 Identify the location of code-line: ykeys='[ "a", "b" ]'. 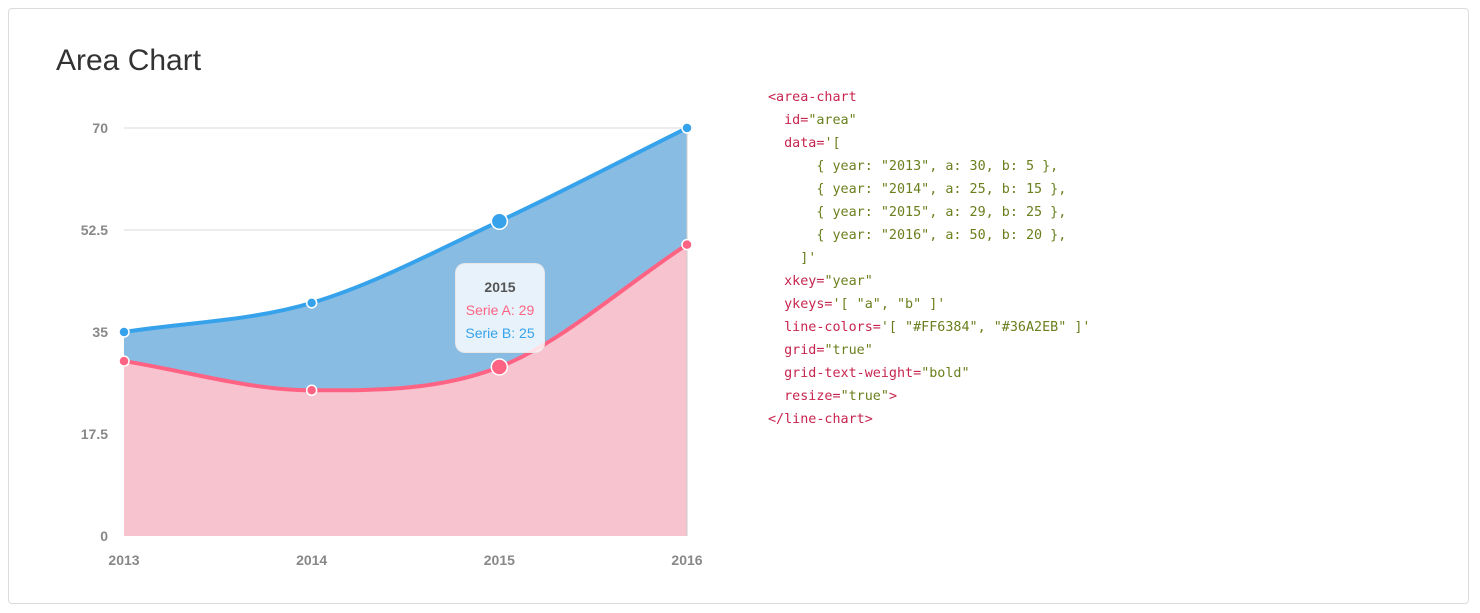
(929, 304).